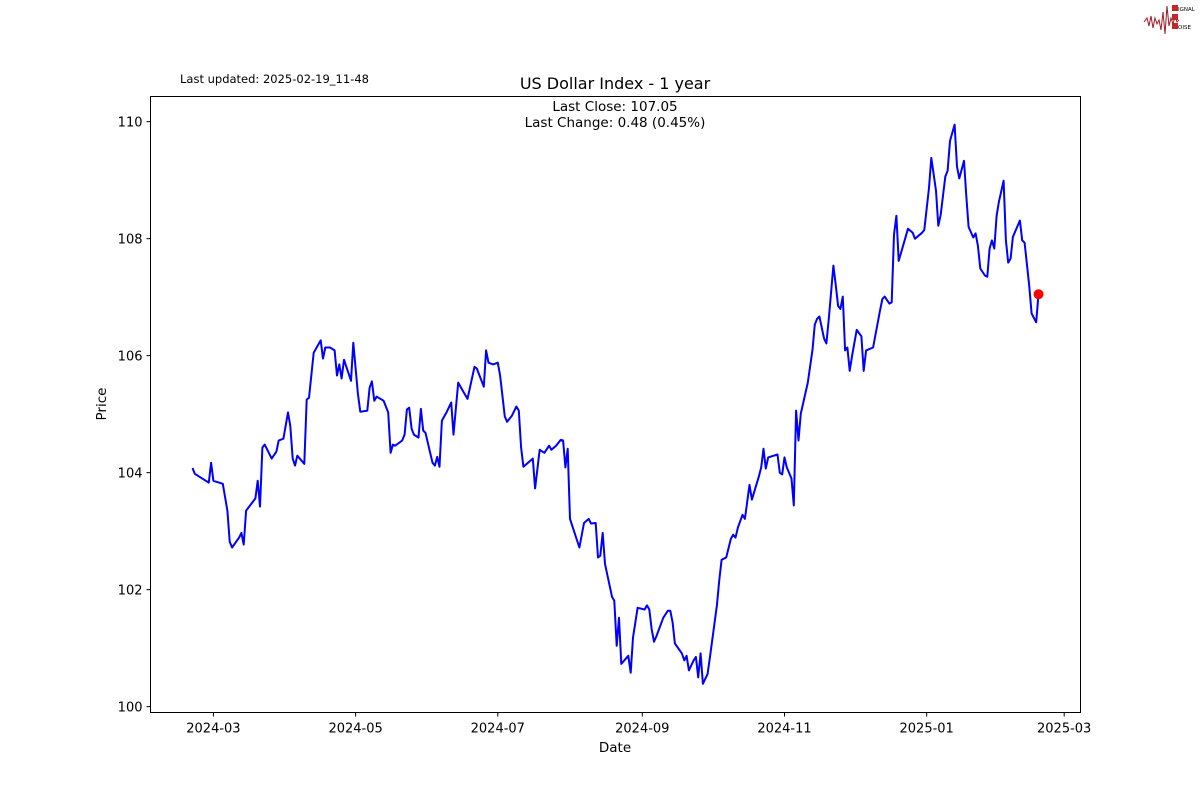  What do you see at coordinates (130, 357) in the screenshot?
I see `y-tick-label: 106` at bounding box center [130, 357].